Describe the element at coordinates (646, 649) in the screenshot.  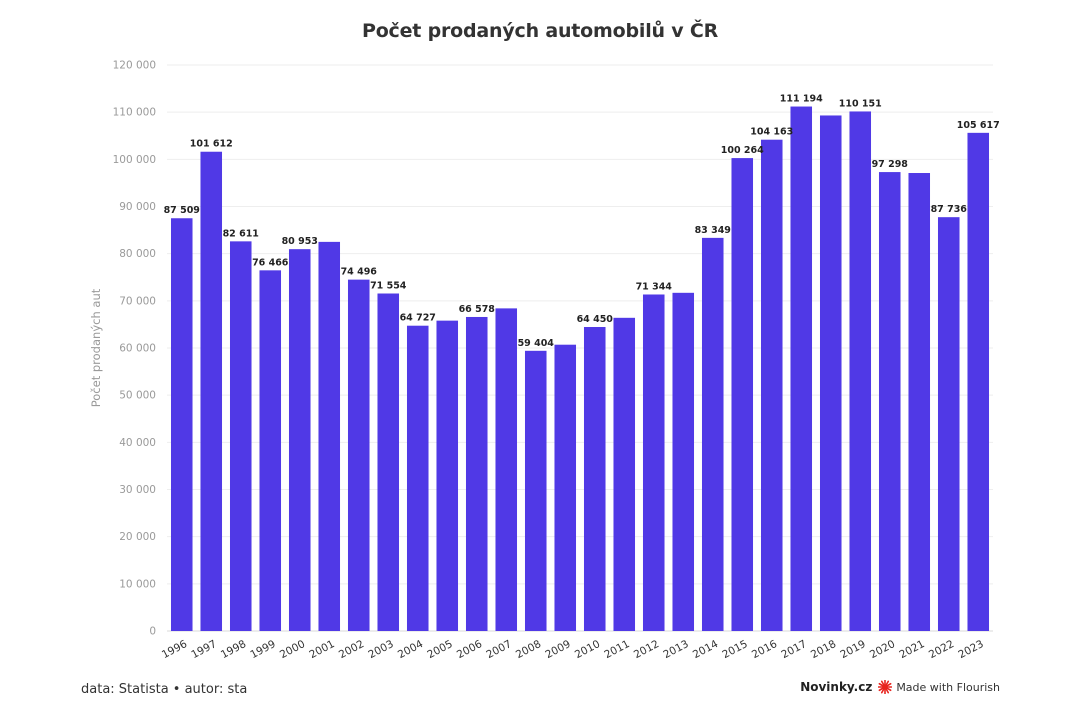
I see `x-tick-label: 2012` at that location.